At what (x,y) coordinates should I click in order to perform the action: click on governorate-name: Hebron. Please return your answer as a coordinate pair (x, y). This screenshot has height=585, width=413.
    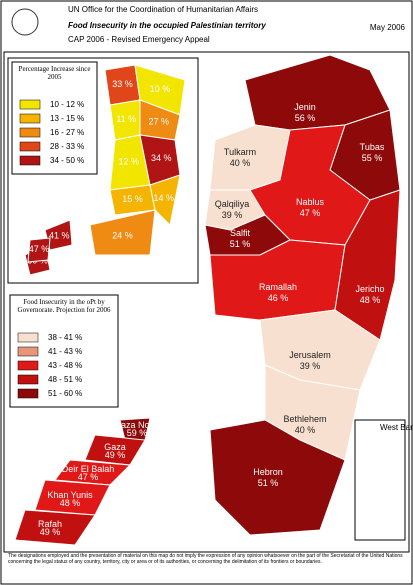
    Looking at the image, I should click on (268, 472).